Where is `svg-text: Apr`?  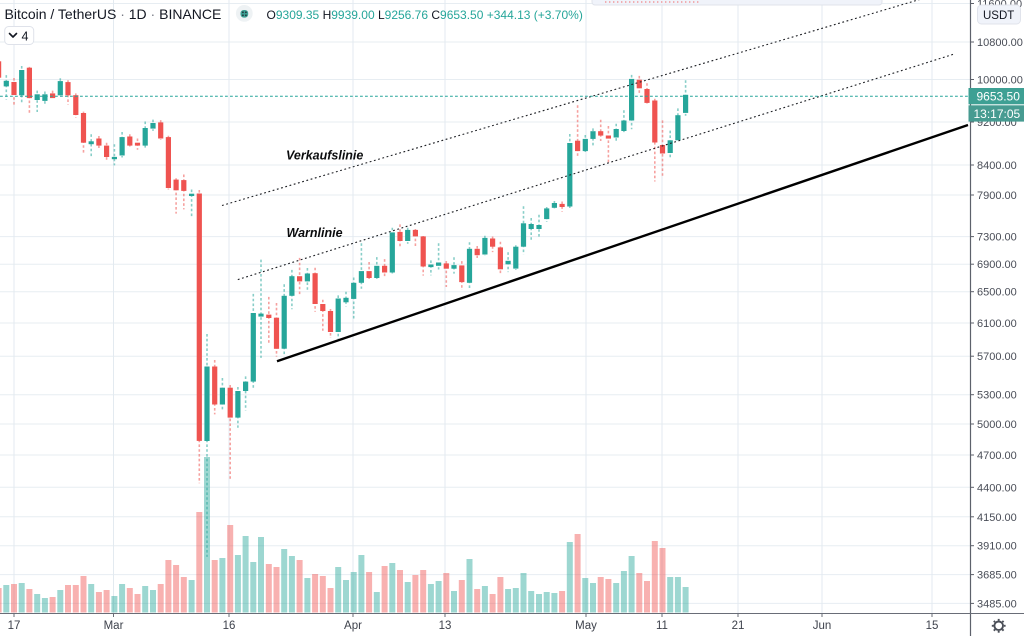
svg-text: Apr is located at coordinates (353, 626).